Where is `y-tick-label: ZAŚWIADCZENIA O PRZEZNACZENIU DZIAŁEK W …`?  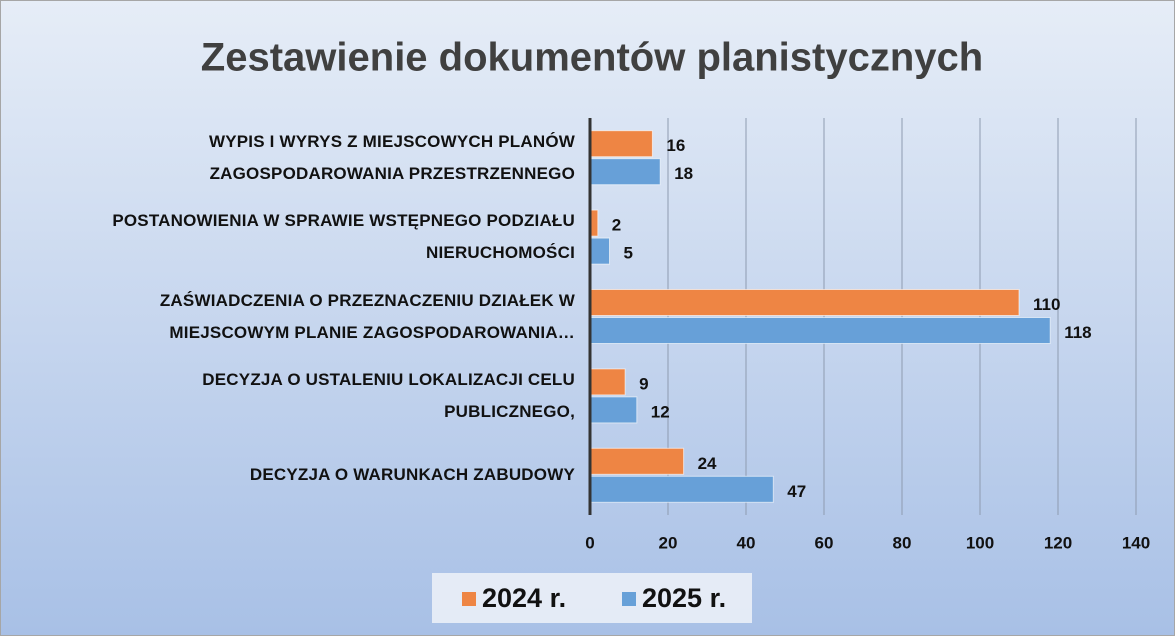
y-tick-label: ZAŚWIADCZENIA O PRZEZNACZENIU DZIAŁEK W … is located at coordinates (367, 316).